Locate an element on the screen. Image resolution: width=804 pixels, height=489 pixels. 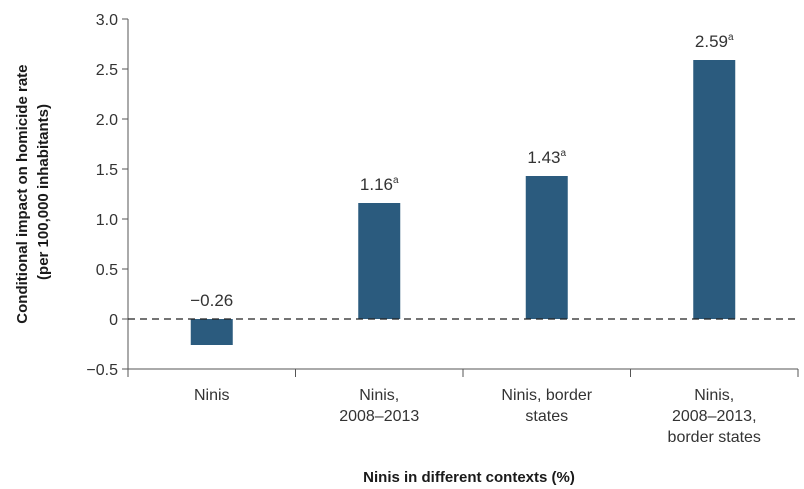
y-tick-label: 1.5 is located at coordinates (107, 170).